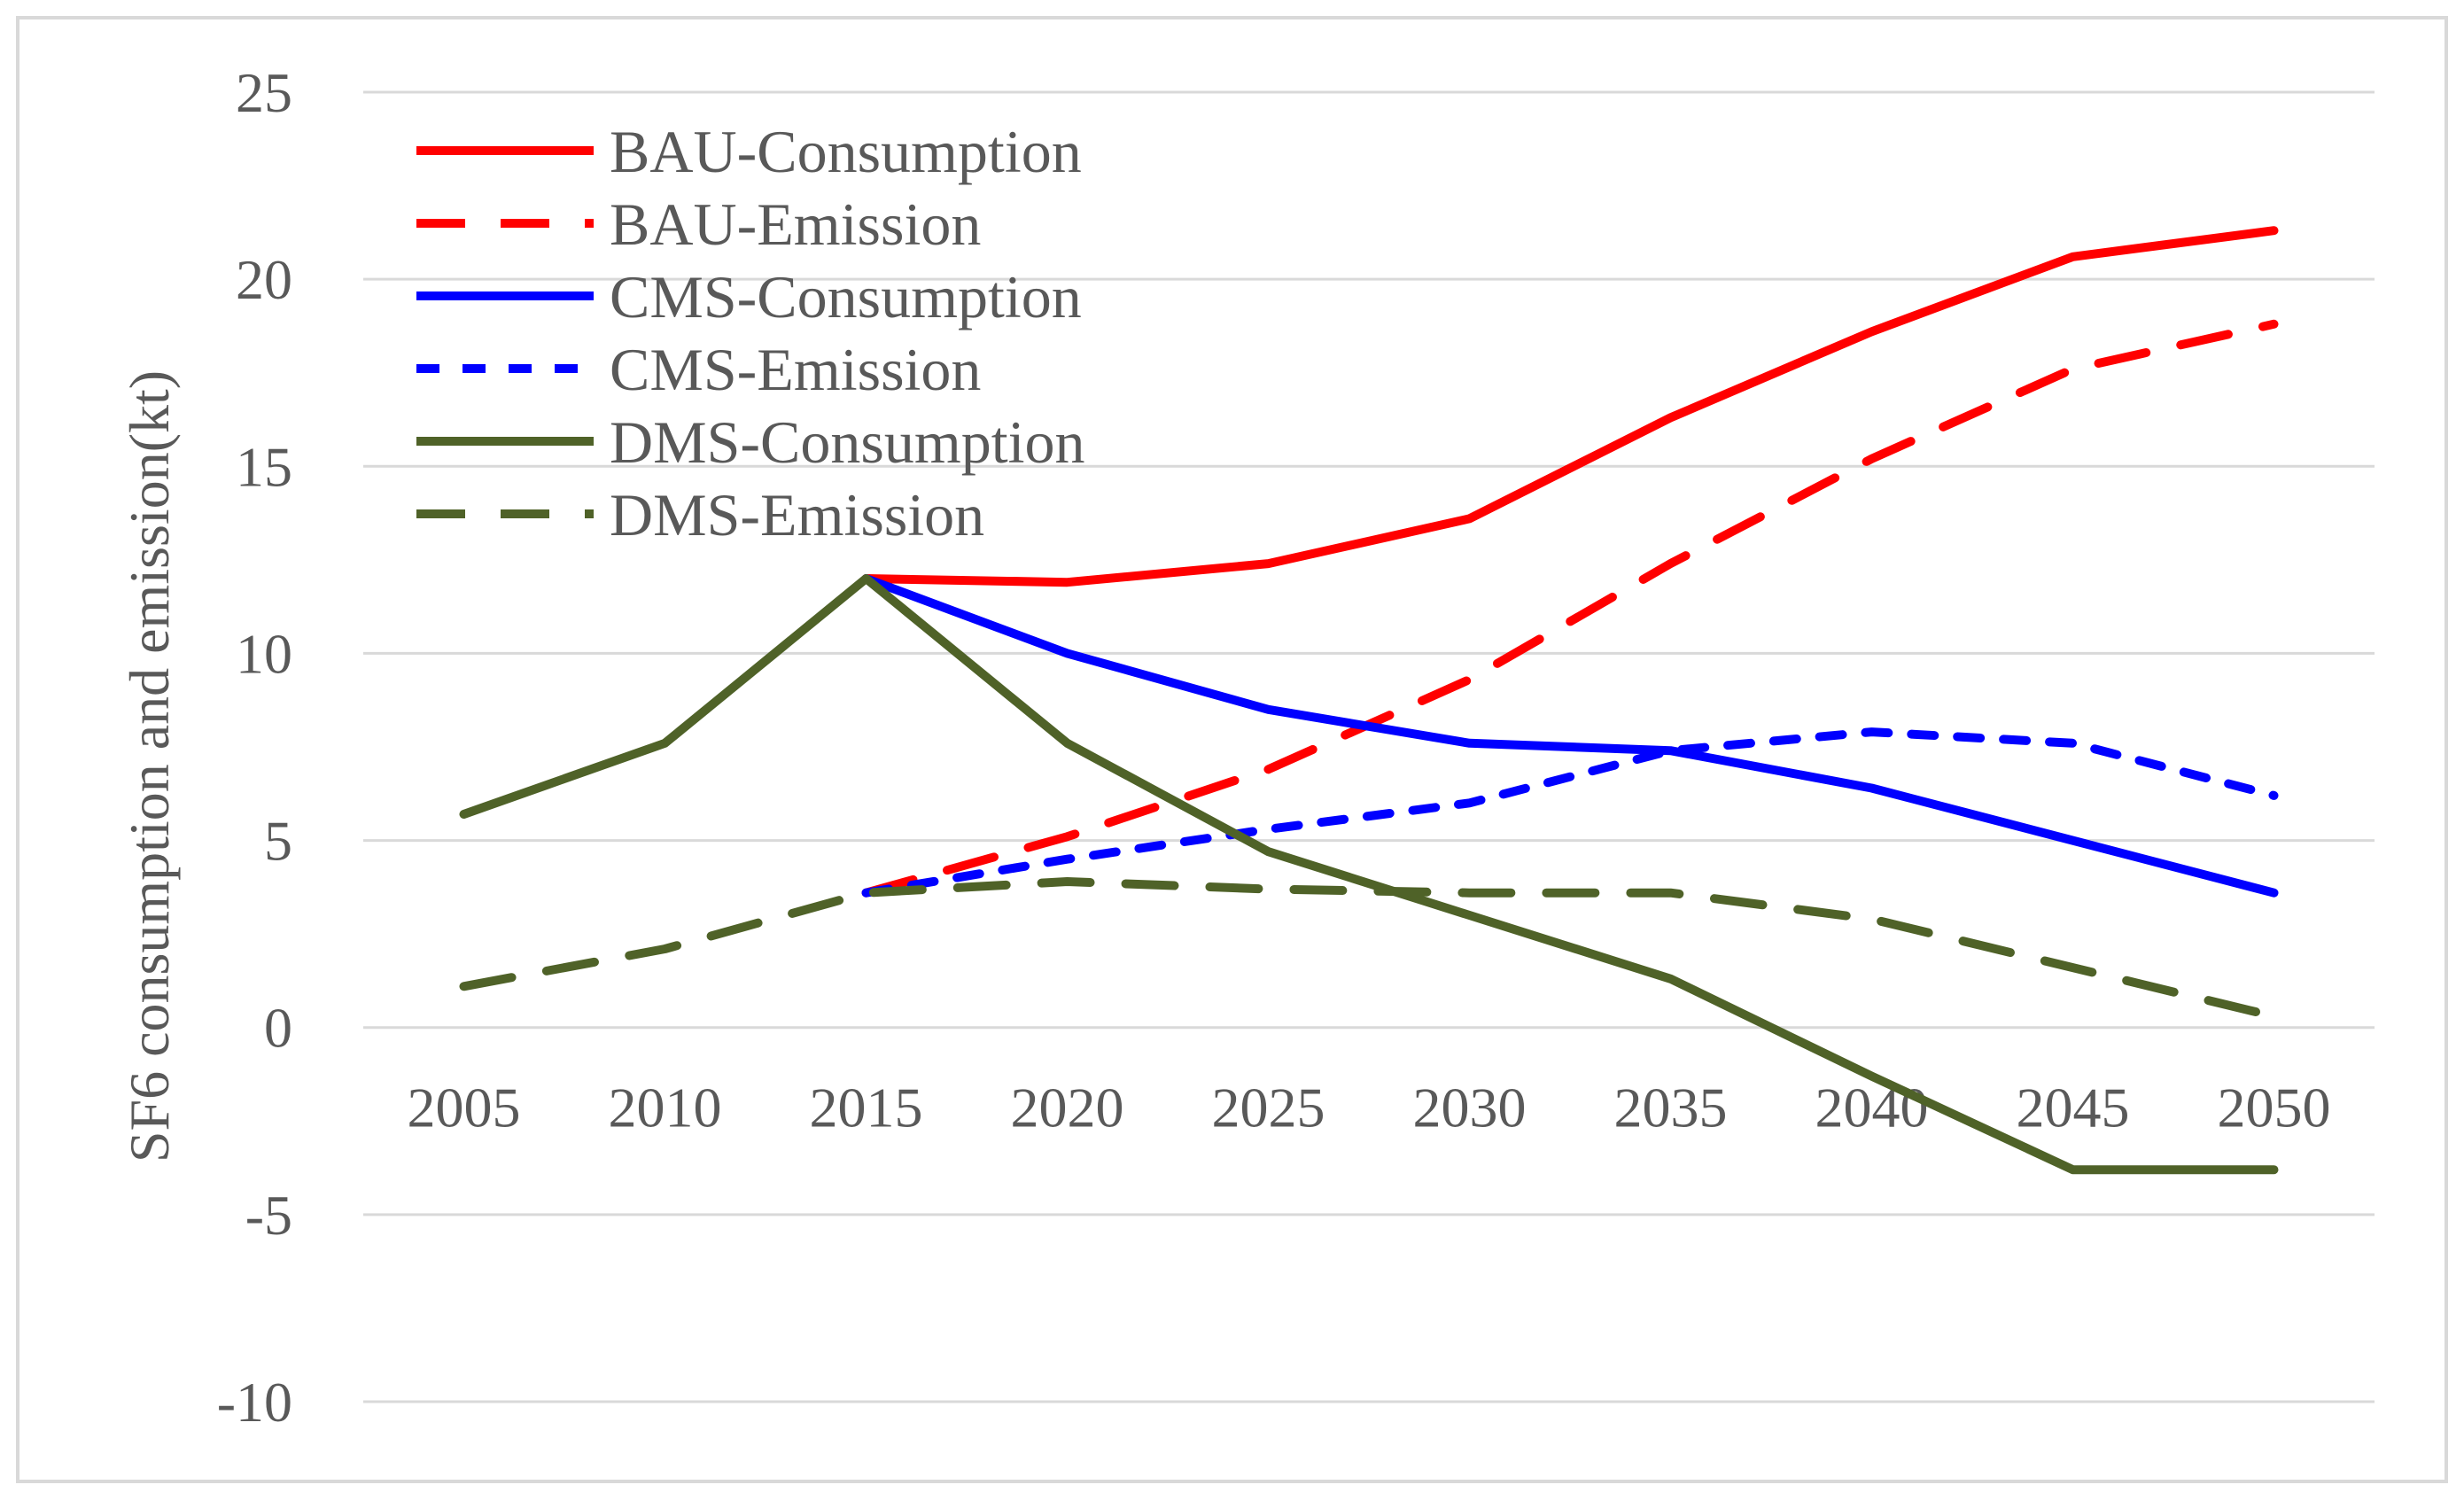  I want to click on x-tick-label: 2015, so click(866, 1108).